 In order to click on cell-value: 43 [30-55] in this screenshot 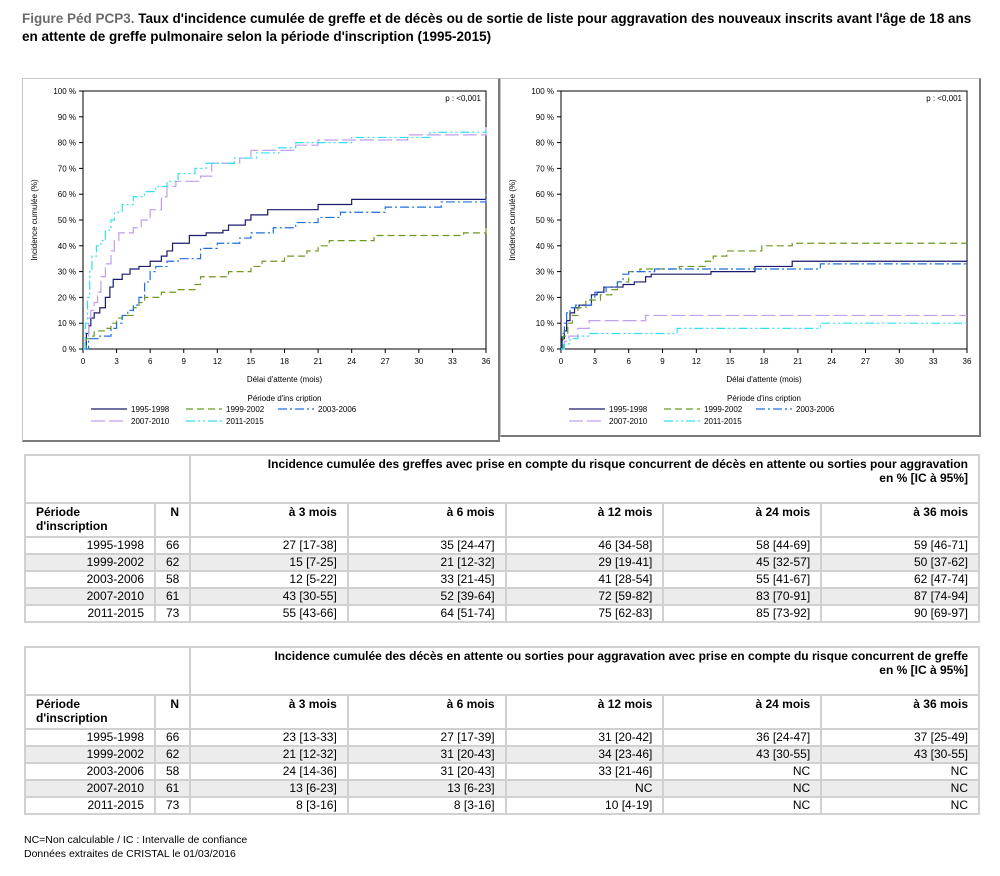, I will do `click(269, 596)`.